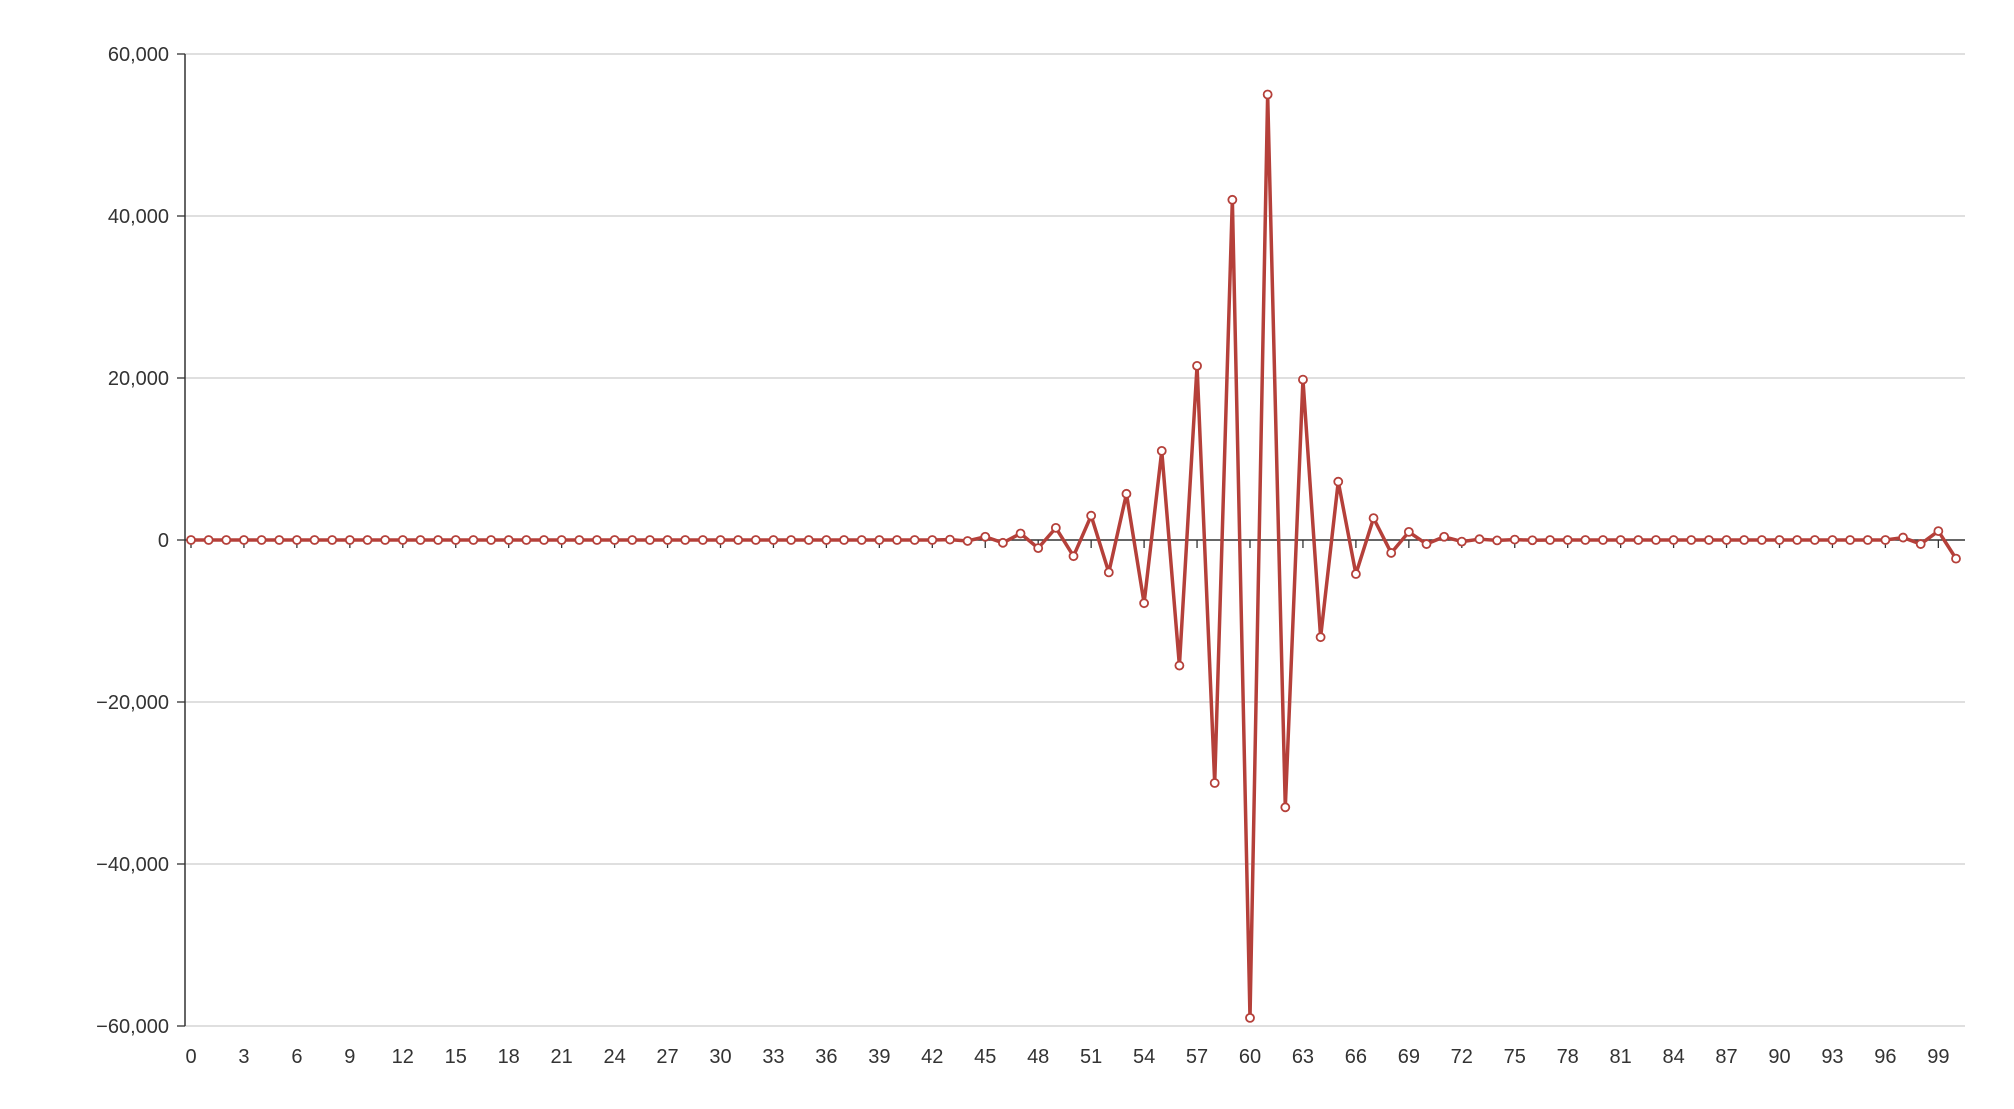 Image resolution: width=2014 pixels, height=1109 pixels. Describe the element at coordinates (163, 541) in the screenshot. I see `y-tick-label: 0` at that location.